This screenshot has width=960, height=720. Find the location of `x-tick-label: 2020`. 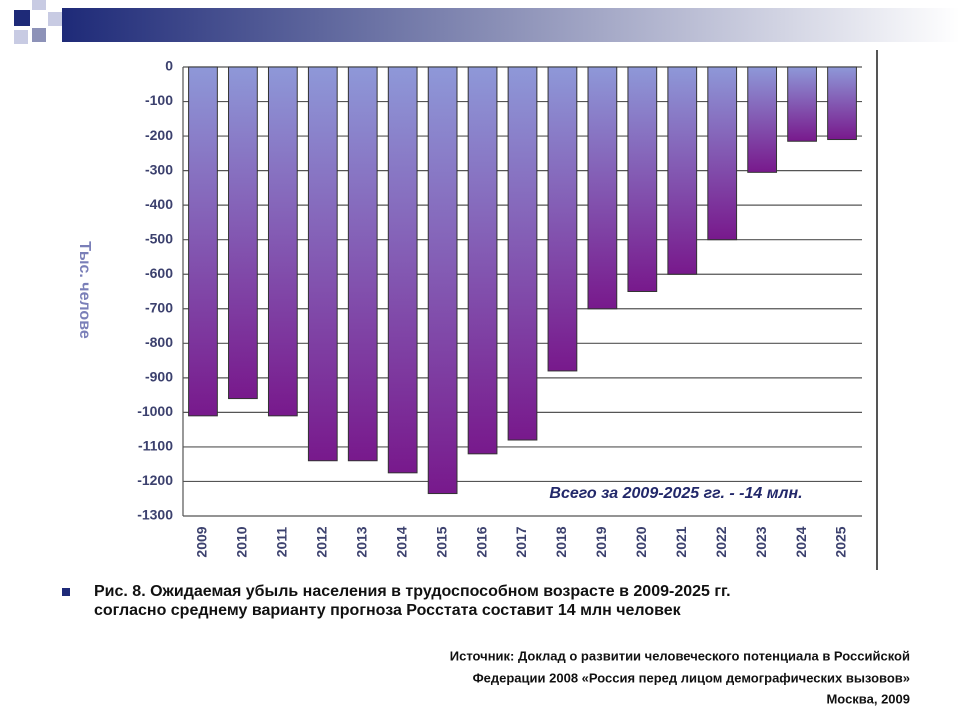

x-tick-label: 2020 is located at coordinates (641, 541).